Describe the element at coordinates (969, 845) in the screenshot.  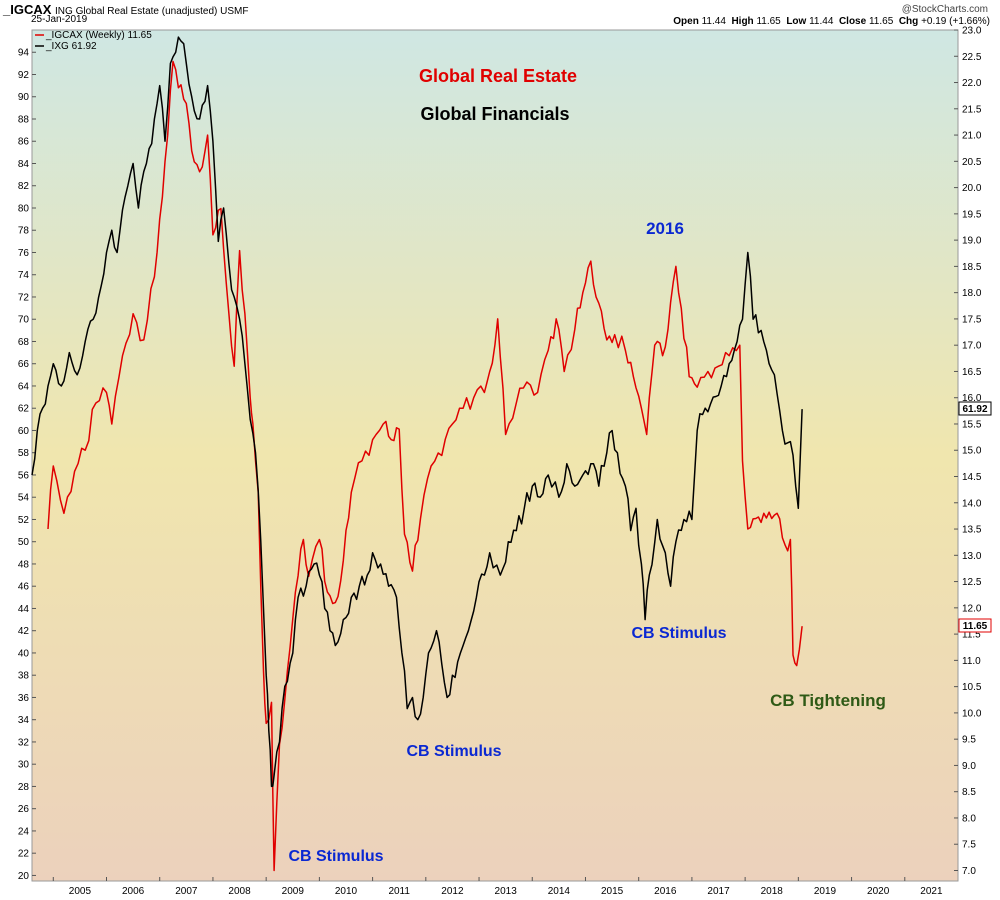
I see `right-tick-label: 7.5` at that location.